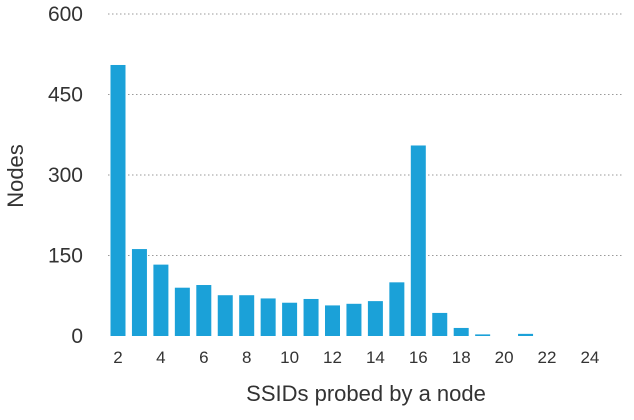  Describe the element at coordinates (65, 95) in the screenshot. I see `y-tick-label: 450` at that location.